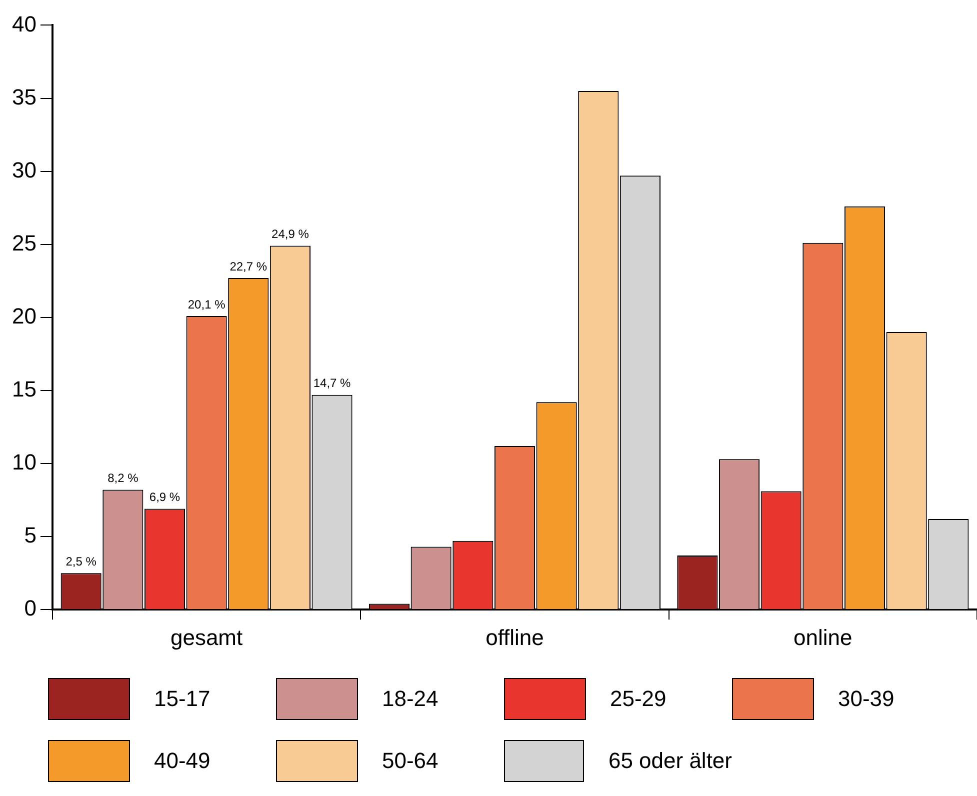 The width and height of the screenshot is (977, 796). What do you see at coordinates (410, 761) in the screenshot?
I see `legend-label: 50-64` at bounding box center [410, 761].